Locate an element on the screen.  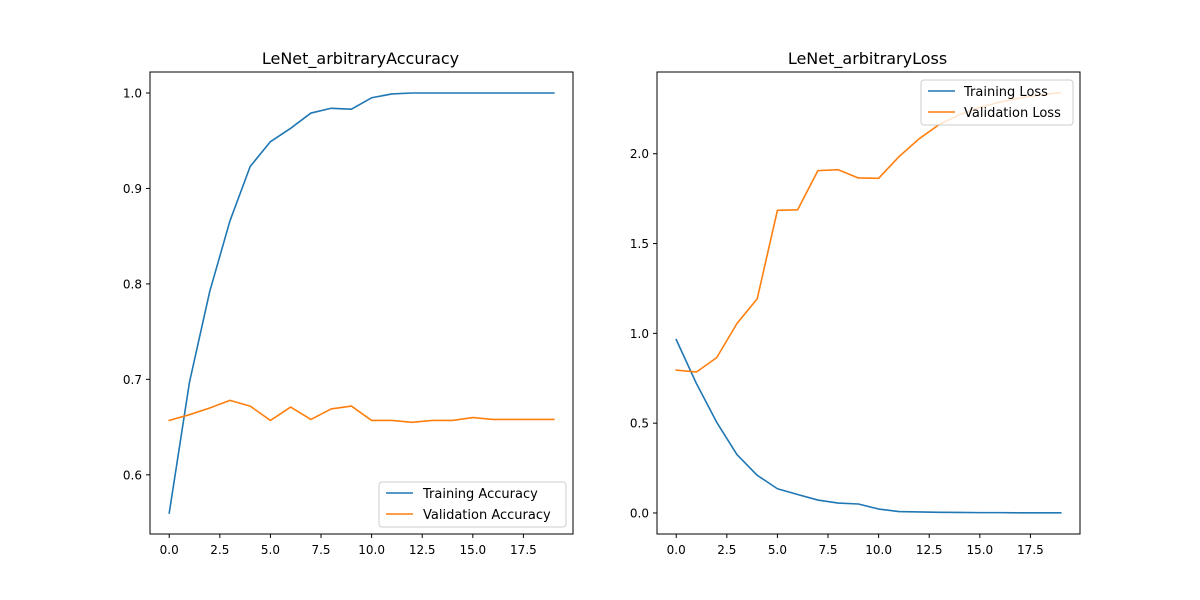
accuracy-chart-title: LeNet_arbitraryAccuracy is located at coordinates (360, 59).